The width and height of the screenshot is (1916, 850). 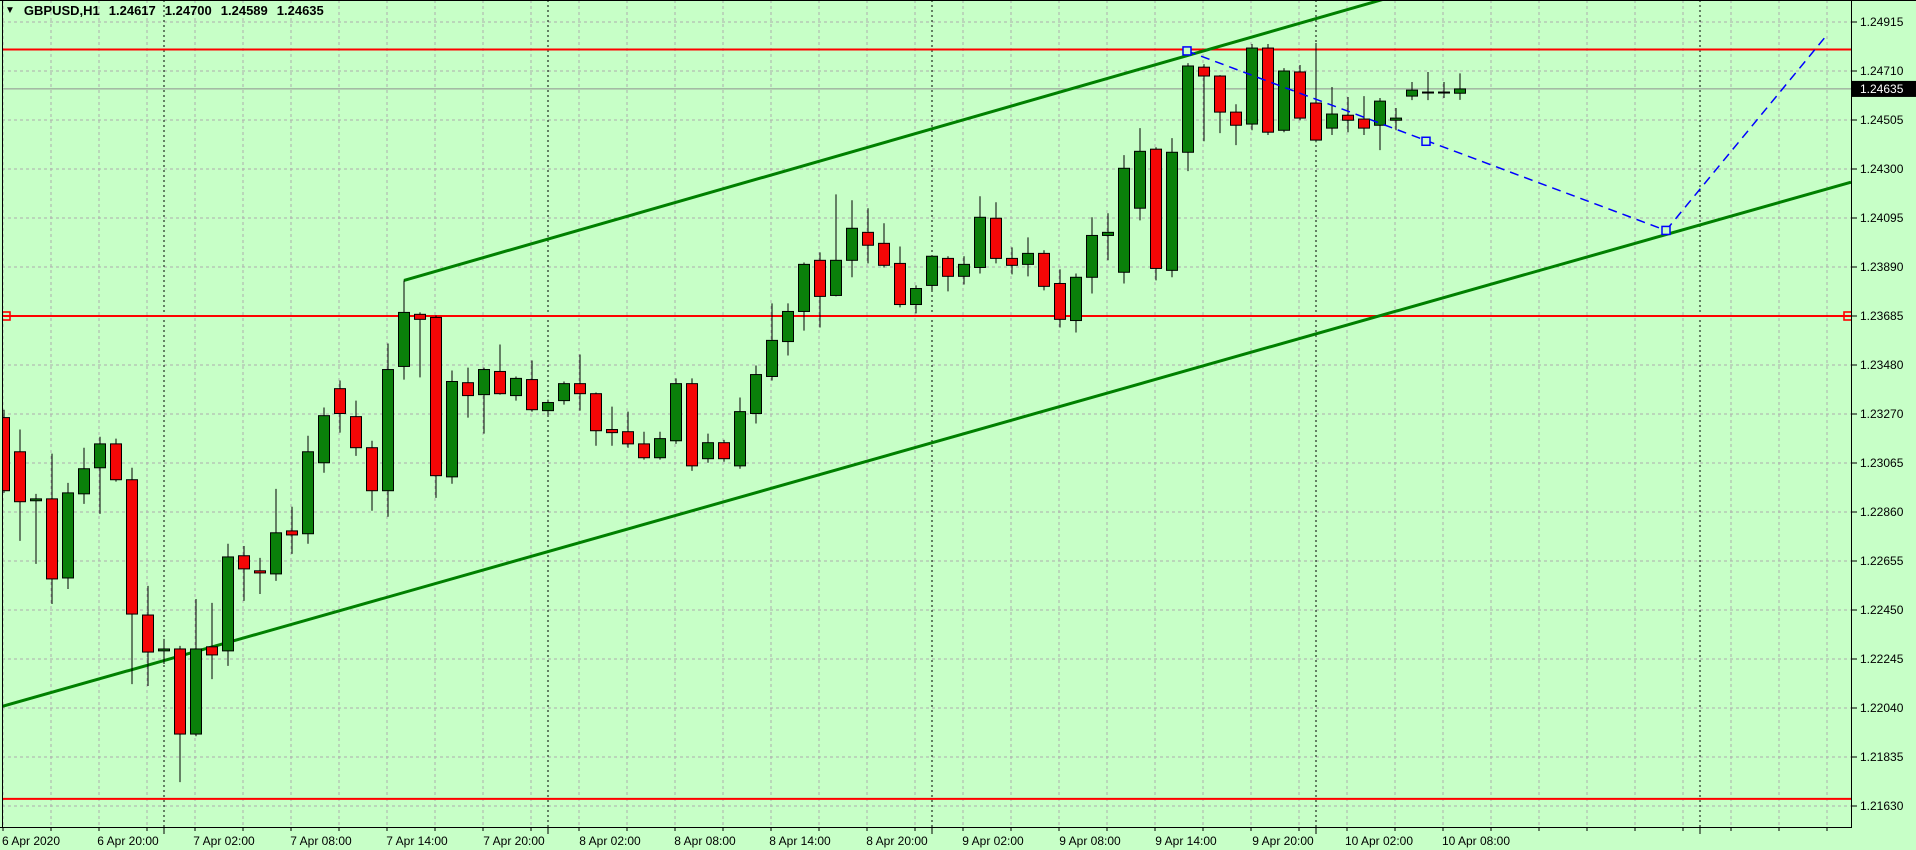 What do you see at coordinates (1882, 561) in the screenshot?
I see `price-tick-label: 1.22655` at bounding box center [1882, 561].